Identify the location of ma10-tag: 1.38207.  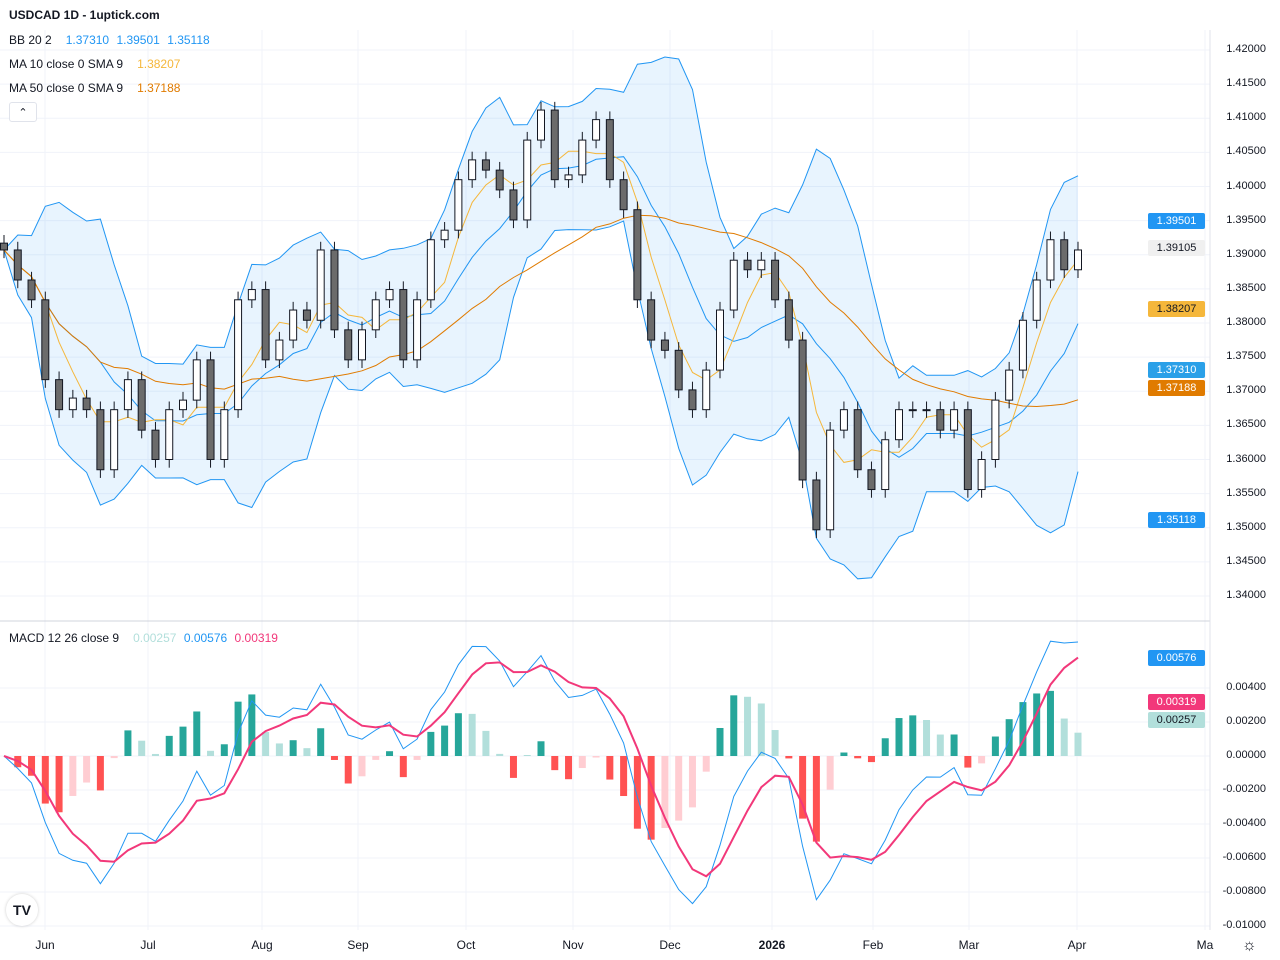
(1176, 308).